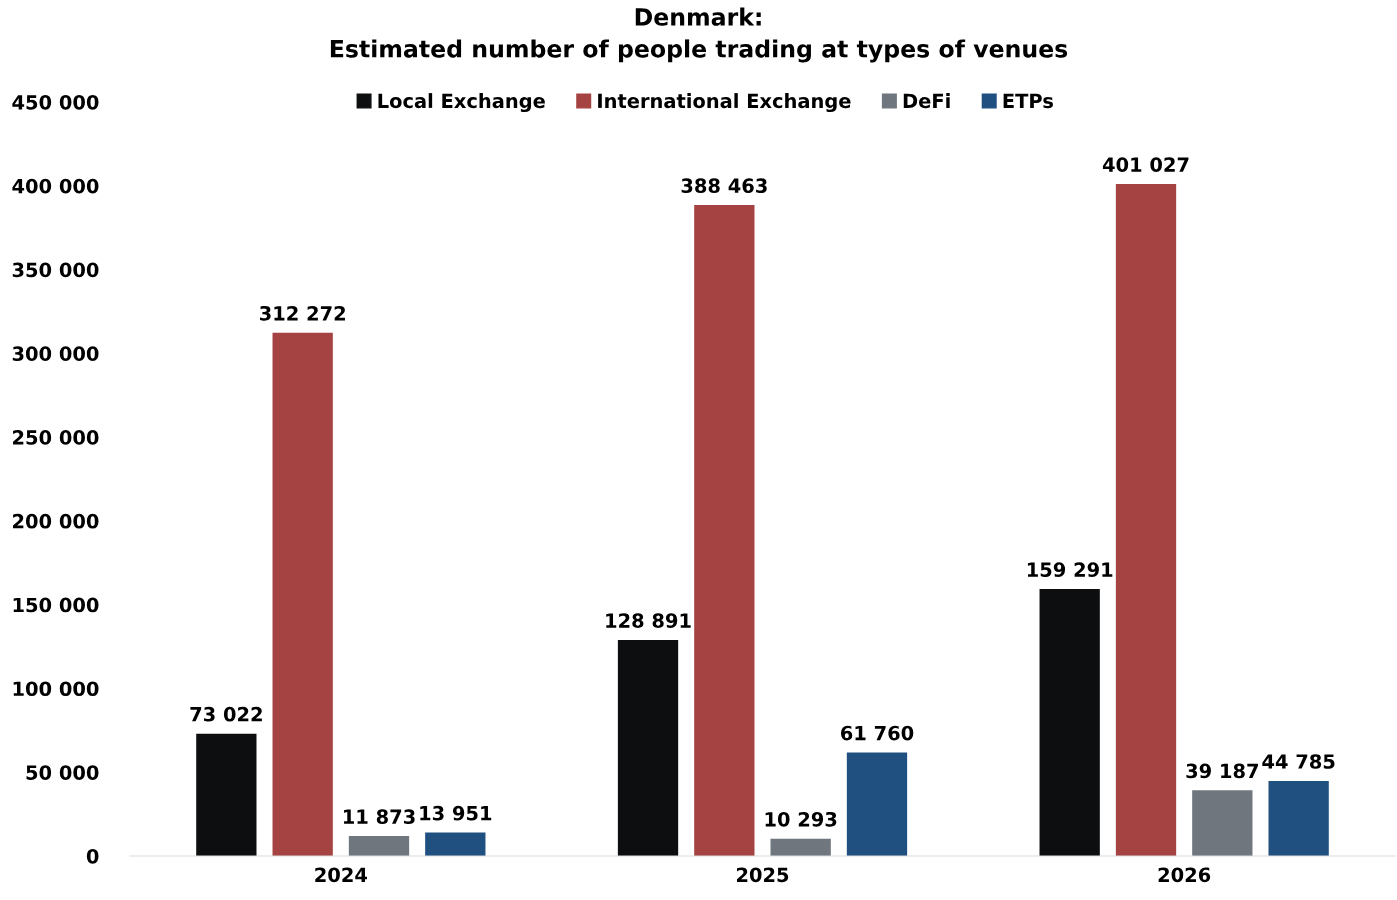  What do you see at coordinates (56, 521) in the screenshot?
I see `y-tick-label: 200 000` at bounding box center [56, 521].